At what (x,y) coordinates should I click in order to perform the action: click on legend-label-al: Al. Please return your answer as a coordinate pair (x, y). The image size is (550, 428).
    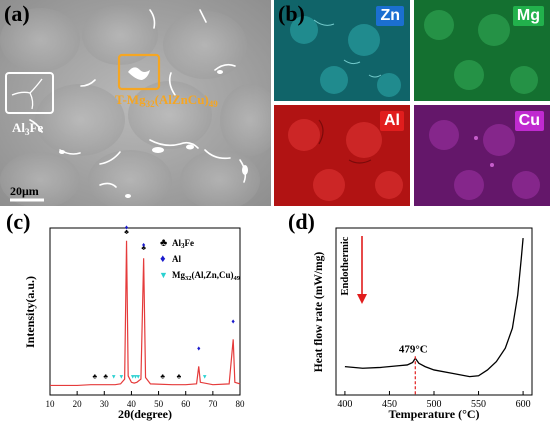
    Looking at the image, I should click on (176, 259).